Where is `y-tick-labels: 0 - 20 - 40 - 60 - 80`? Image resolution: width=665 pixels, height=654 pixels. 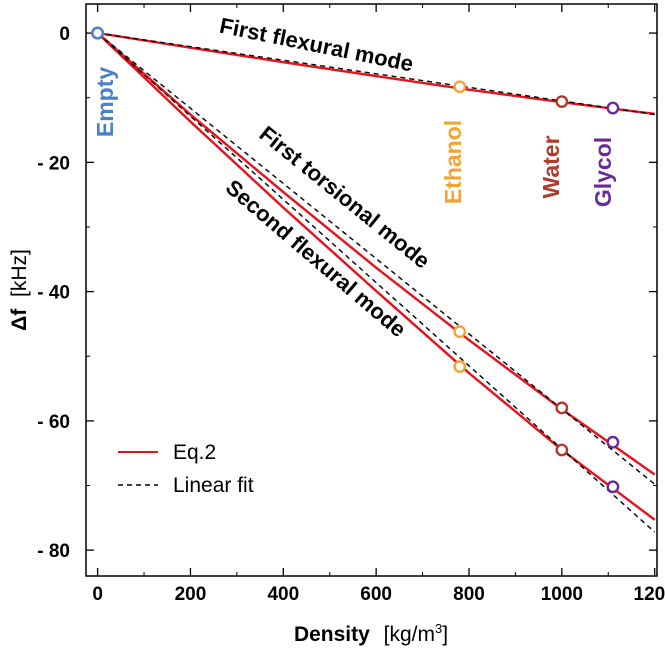
y-tick-labels: 0 - 20 - 40 - 60 - 80 is located at coordinates (53, 293).